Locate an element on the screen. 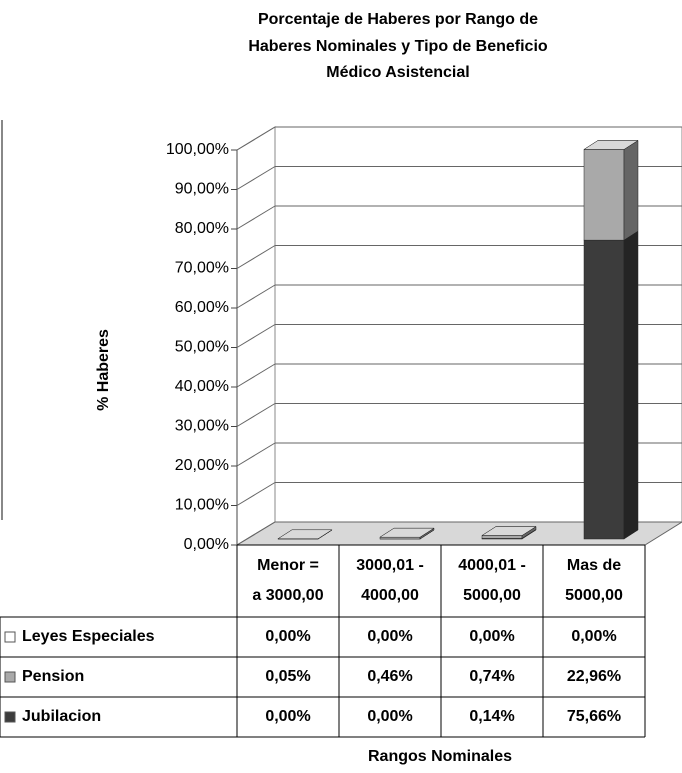  chart-title: Haberes Nominales y Tipo de Beneficio is located at coordinates (398, 46).